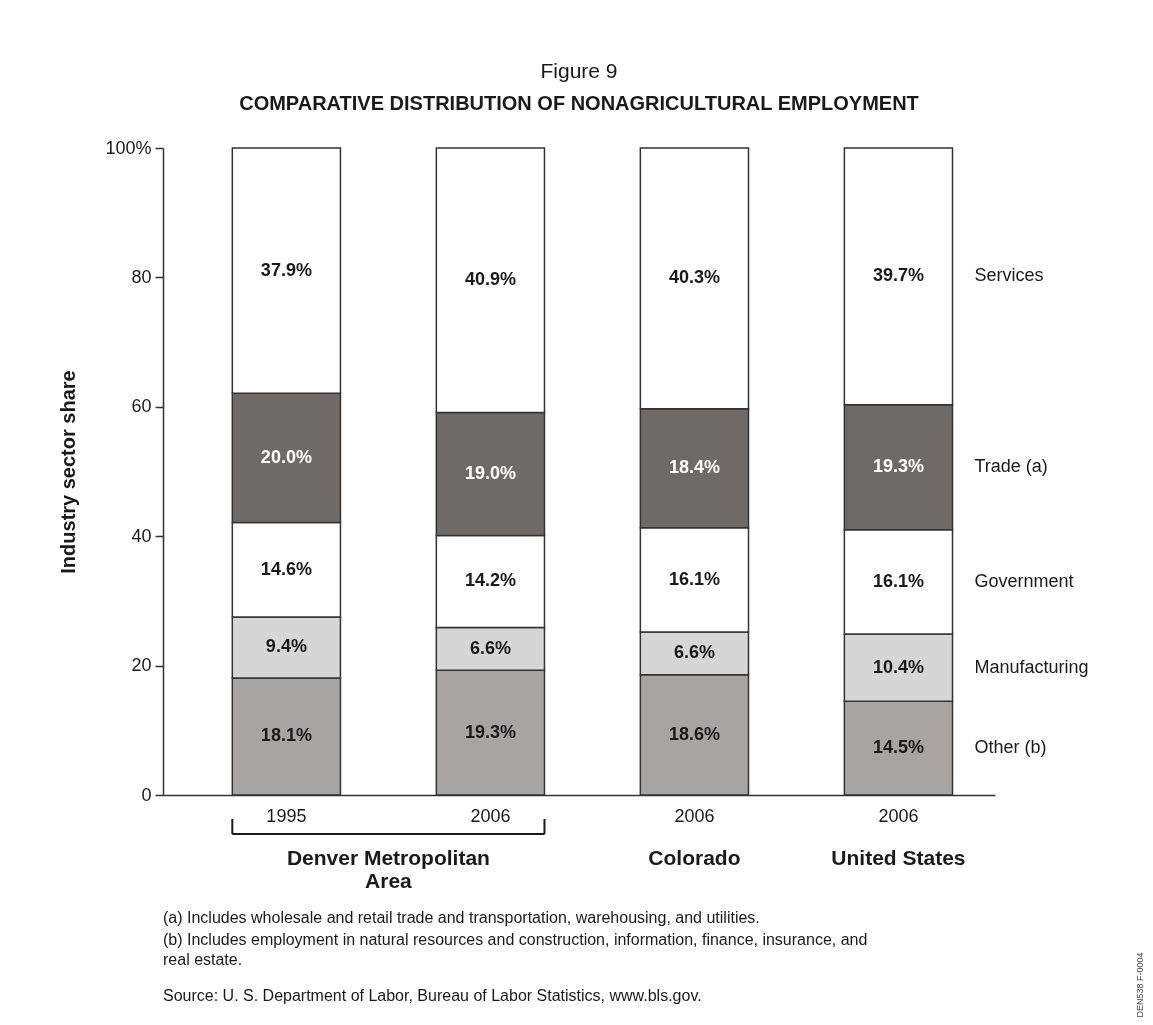  Describe the element at coordinates (490, 580) in the screenshot. I see `data-label: 14.2%` at that location.